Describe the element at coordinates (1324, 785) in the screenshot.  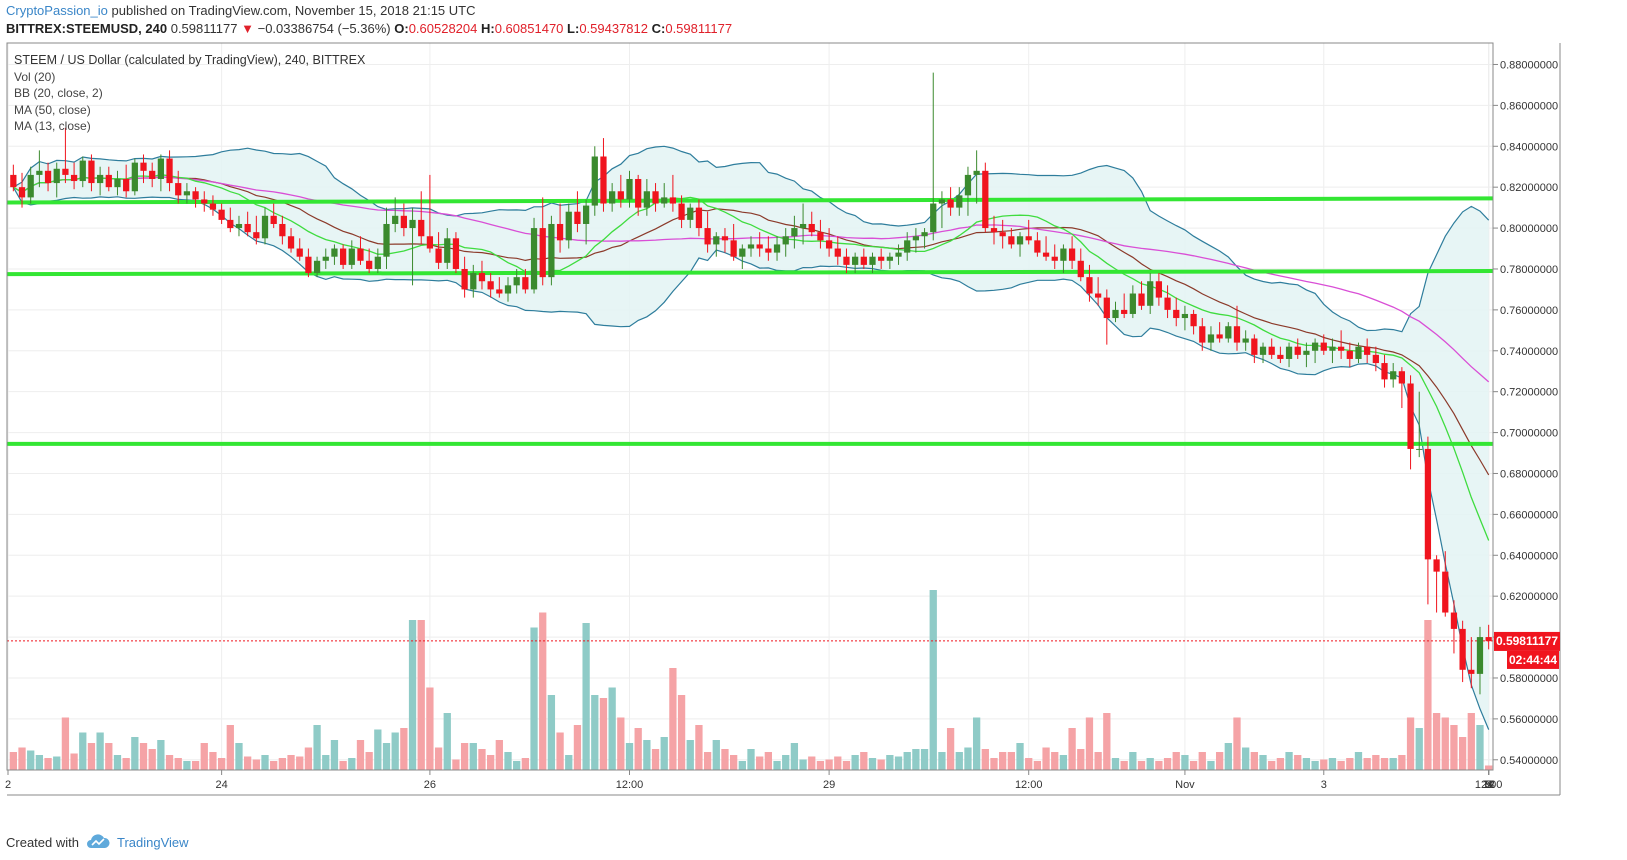
I see `x-tick-label: 3` at that location.